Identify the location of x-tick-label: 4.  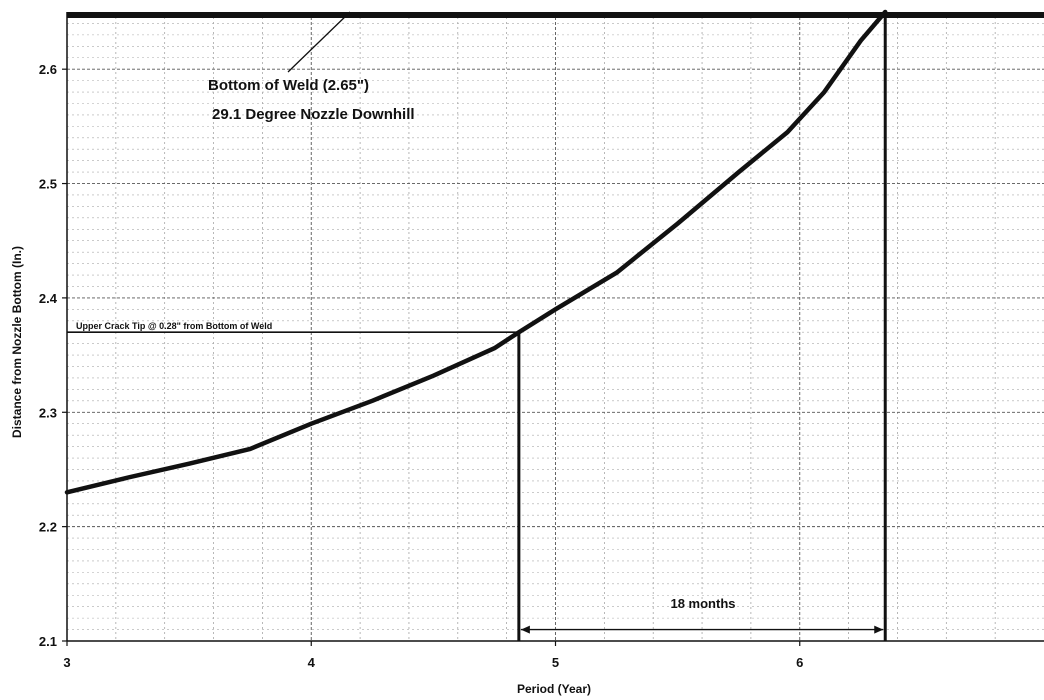
(312, 662).